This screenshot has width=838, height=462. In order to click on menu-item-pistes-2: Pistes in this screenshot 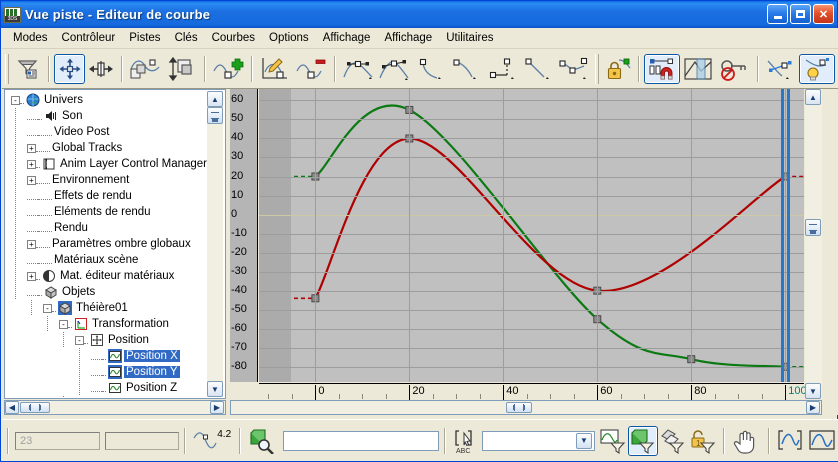, I will do `click(145, 38)`.